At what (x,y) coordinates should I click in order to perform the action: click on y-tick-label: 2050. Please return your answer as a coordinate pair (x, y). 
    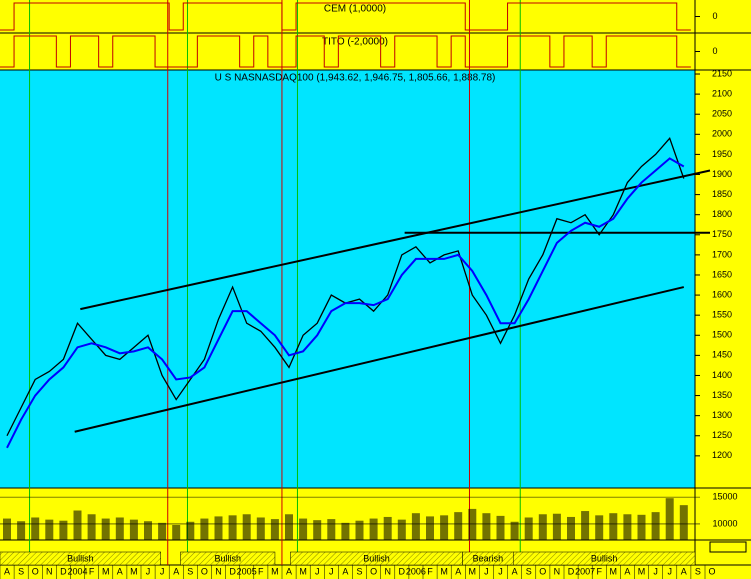
    Looking at the image, I should click on (722, 114).